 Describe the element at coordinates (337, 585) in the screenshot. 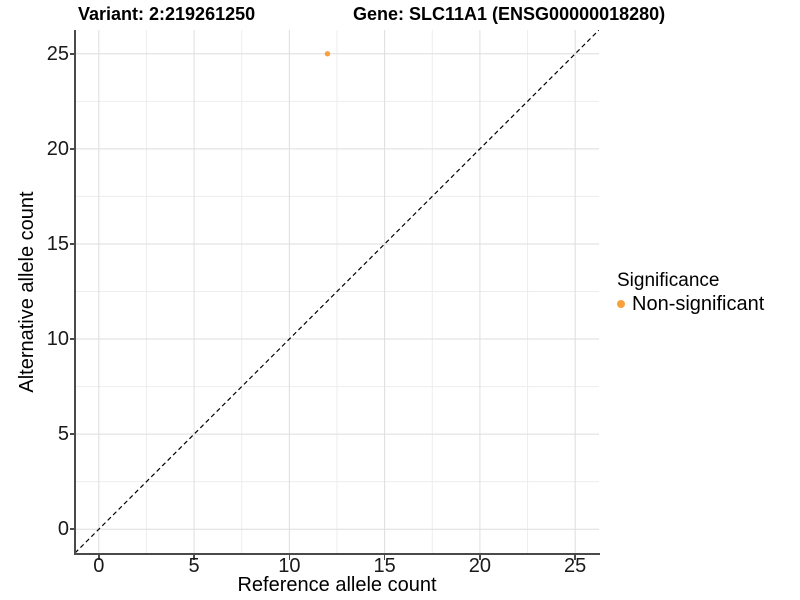

I see `x-axis-title: Reference allele count` at that location.